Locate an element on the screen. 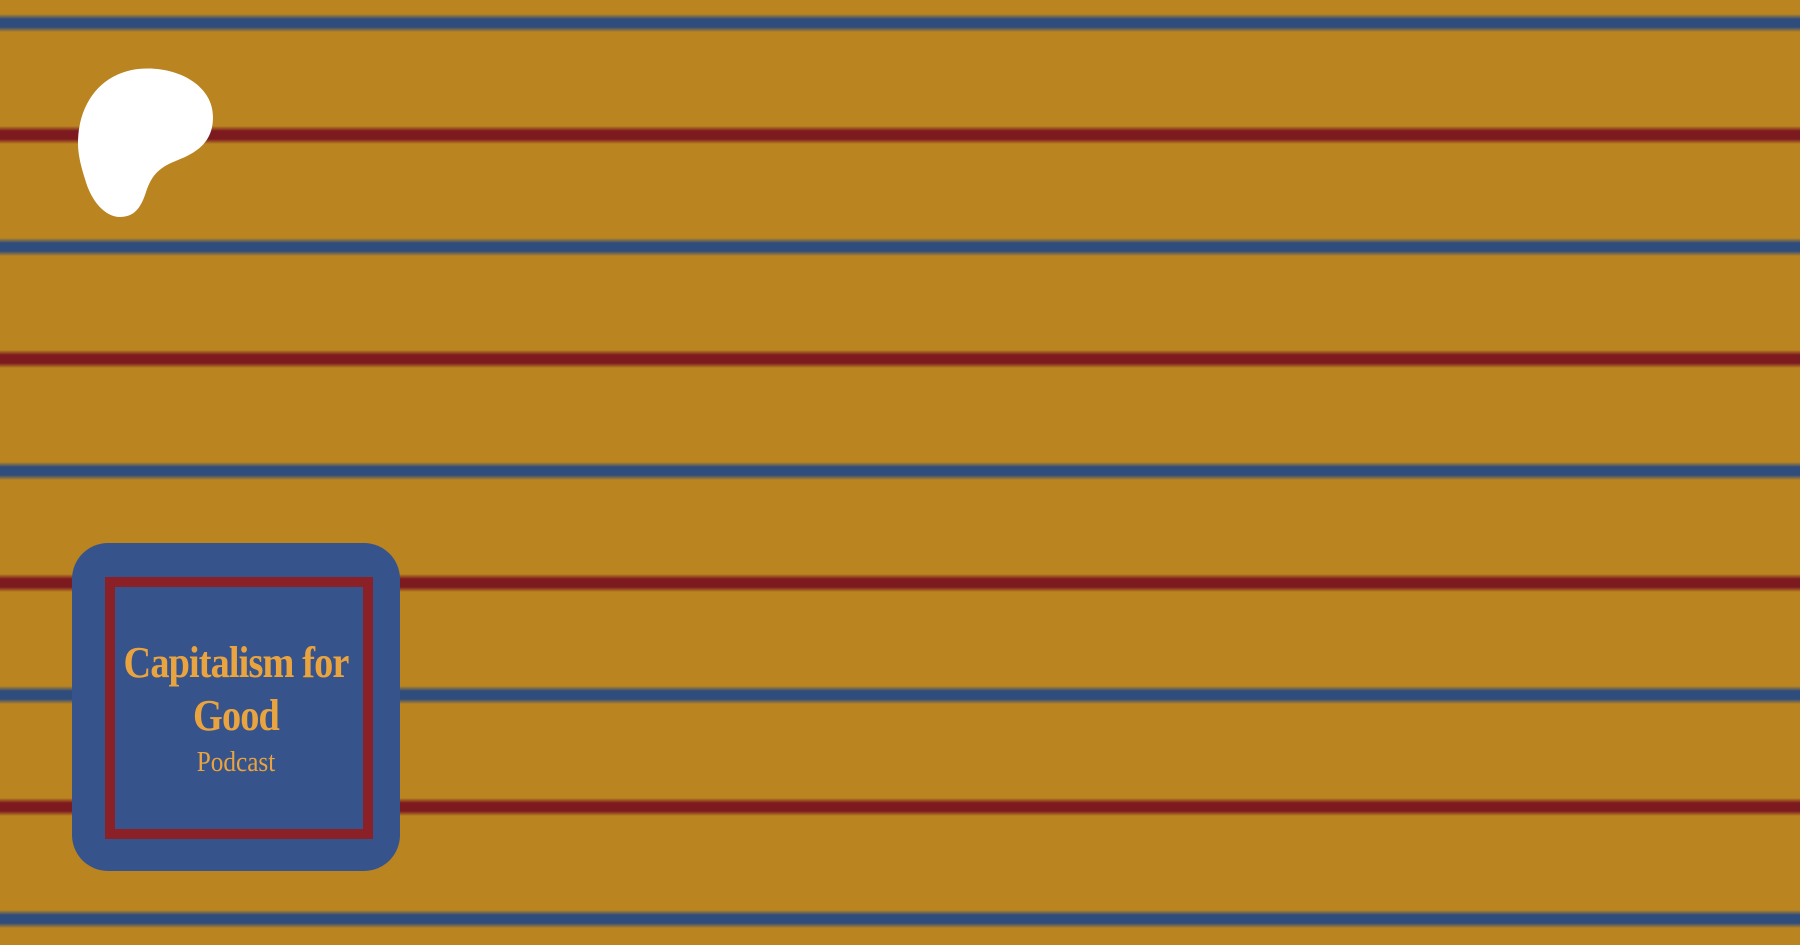  avatar-text-block: Capitalism for Good Podcast is located at coordinates (235, 707).